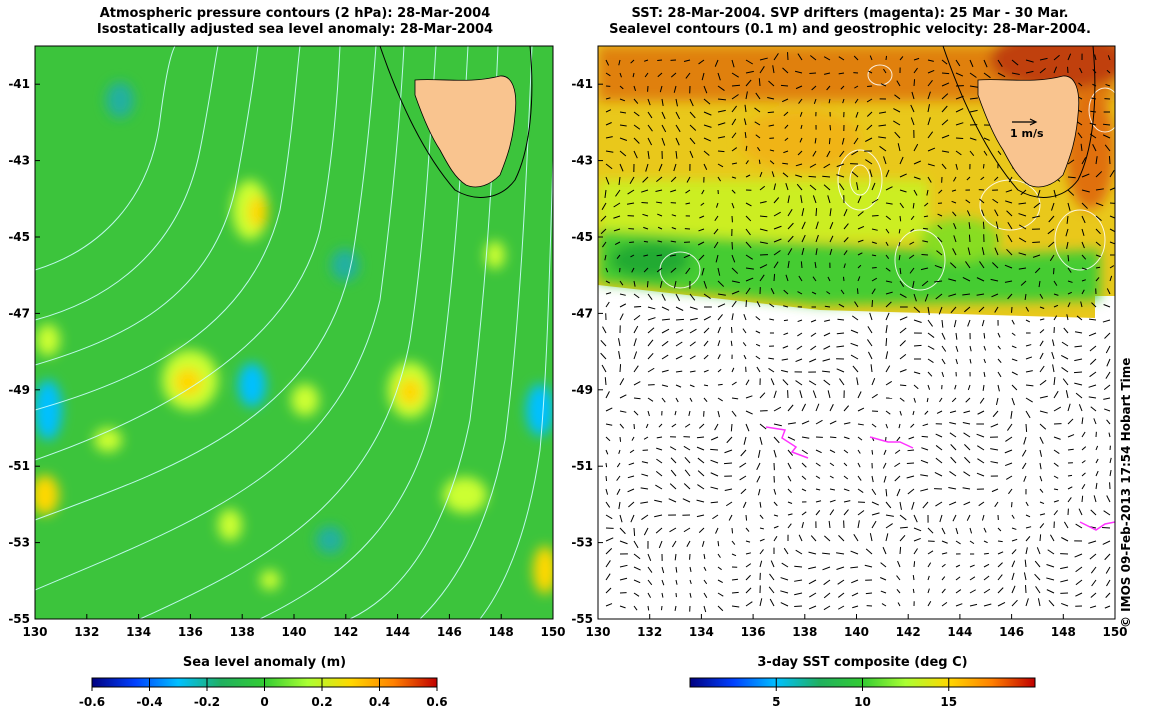  What do you see at coordinates (582, 161) in the screenshot?
I see `sst-y-tick-label: -43` at bounding box center [582, 161].